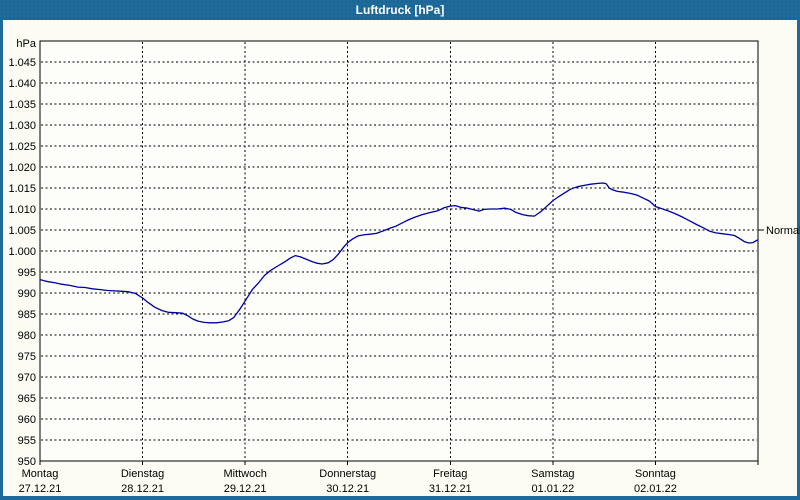  Describe the element at coordinates (22, 84) in the screenshot. I see `y-tick-label-1040: 1.040` at that location.